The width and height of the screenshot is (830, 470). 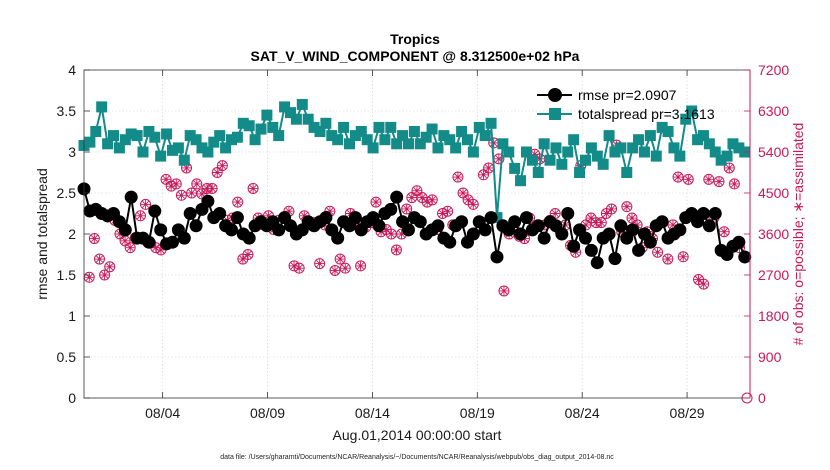 I want to click on chart-title: Tropics, so click(x=415, y=39).